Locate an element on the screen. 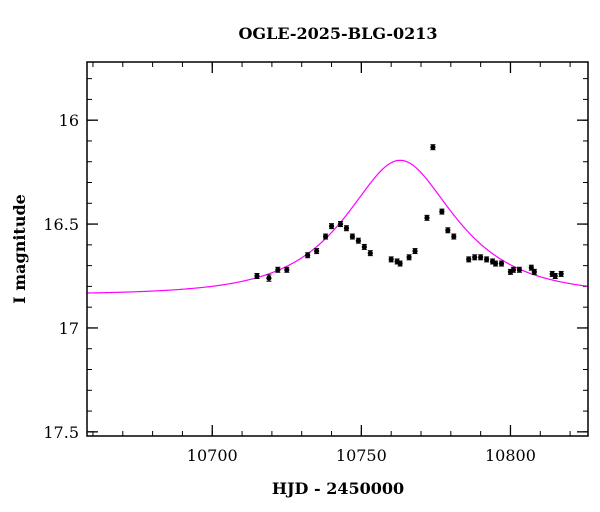  x-axis-label: HJD - 2450000 is located at coordinates (338, 488).